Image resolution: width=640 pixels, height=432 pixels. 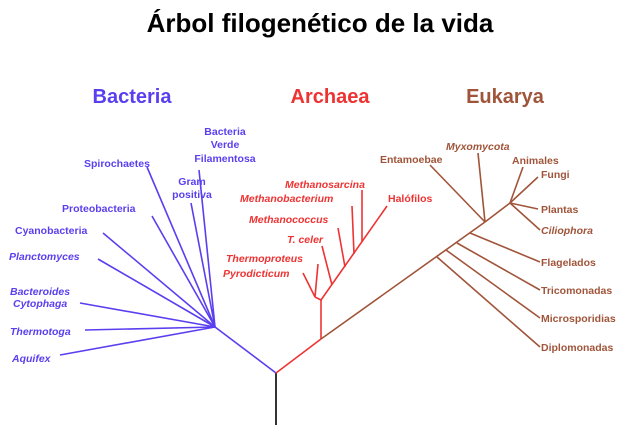 I want to click on label-cytophaga: Cytophaga, so click(x=40, y=304).